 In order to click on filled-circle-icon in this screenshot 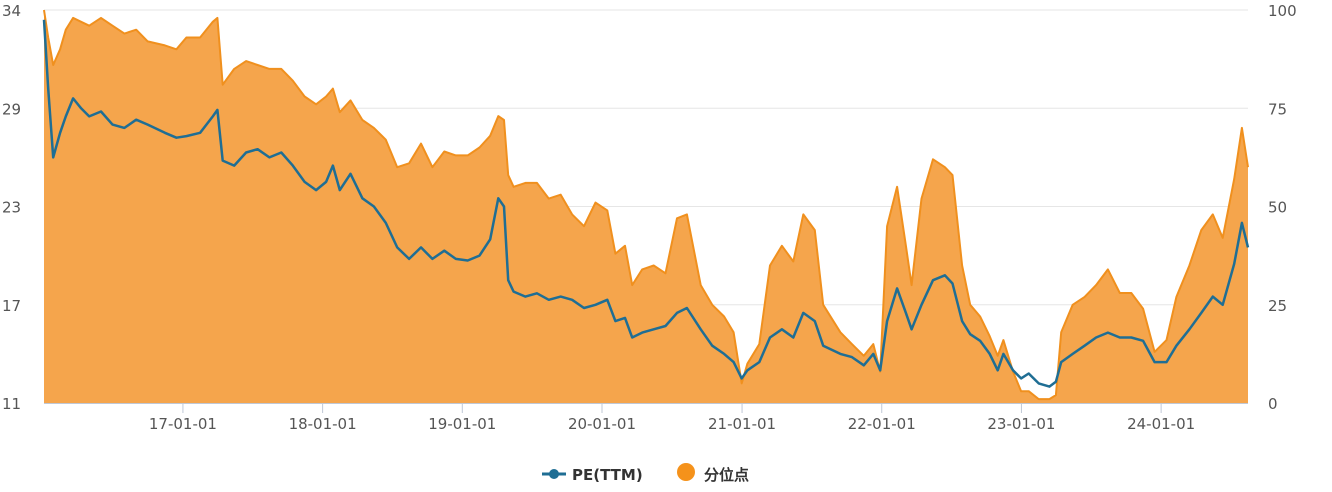, I will do `click(686, 472)`.